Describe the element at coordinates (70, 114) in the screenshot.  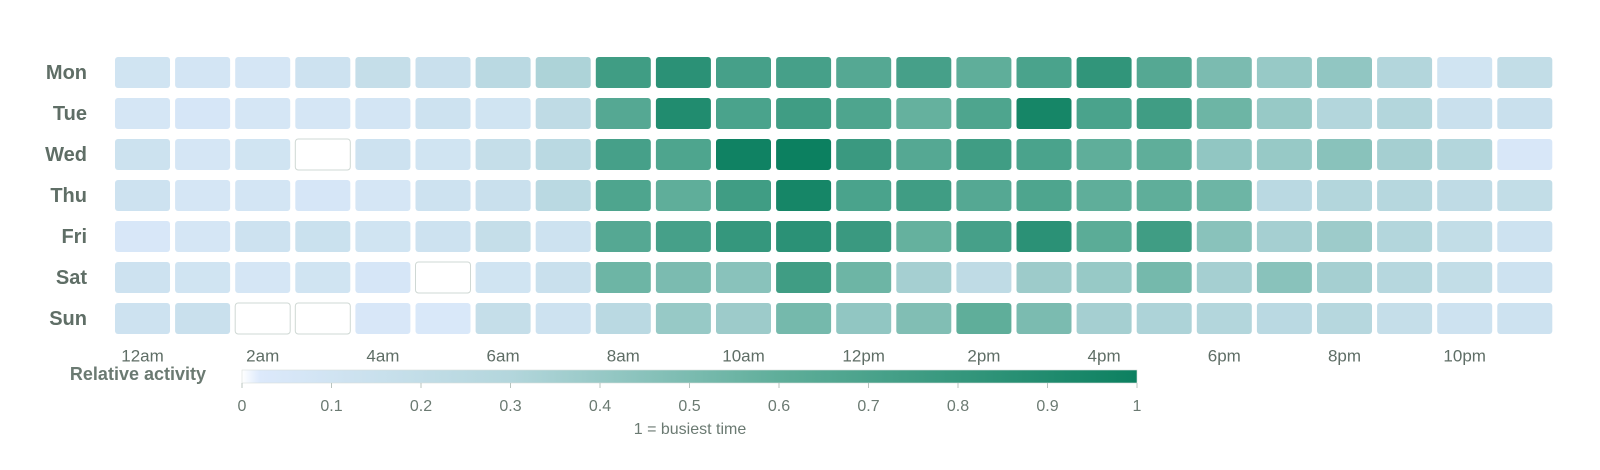
I see `y-tick-label: Tue` at that location.